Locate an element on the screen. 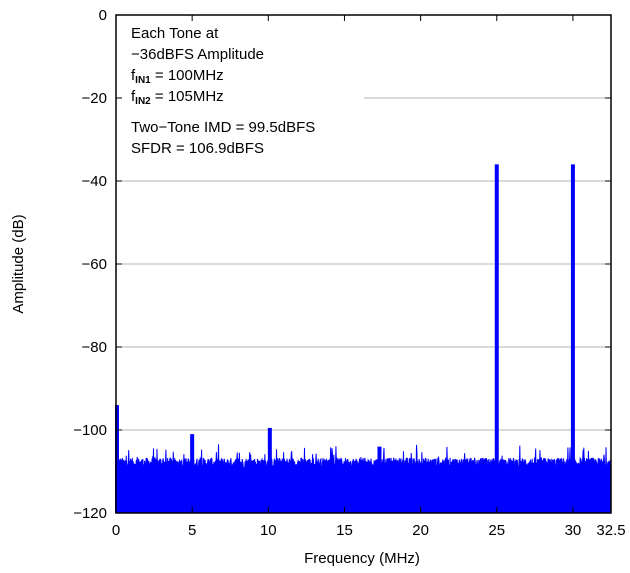 This screenshot has height=573, width=630. y-tick-label: −40 is located at coordinates (94, 181).